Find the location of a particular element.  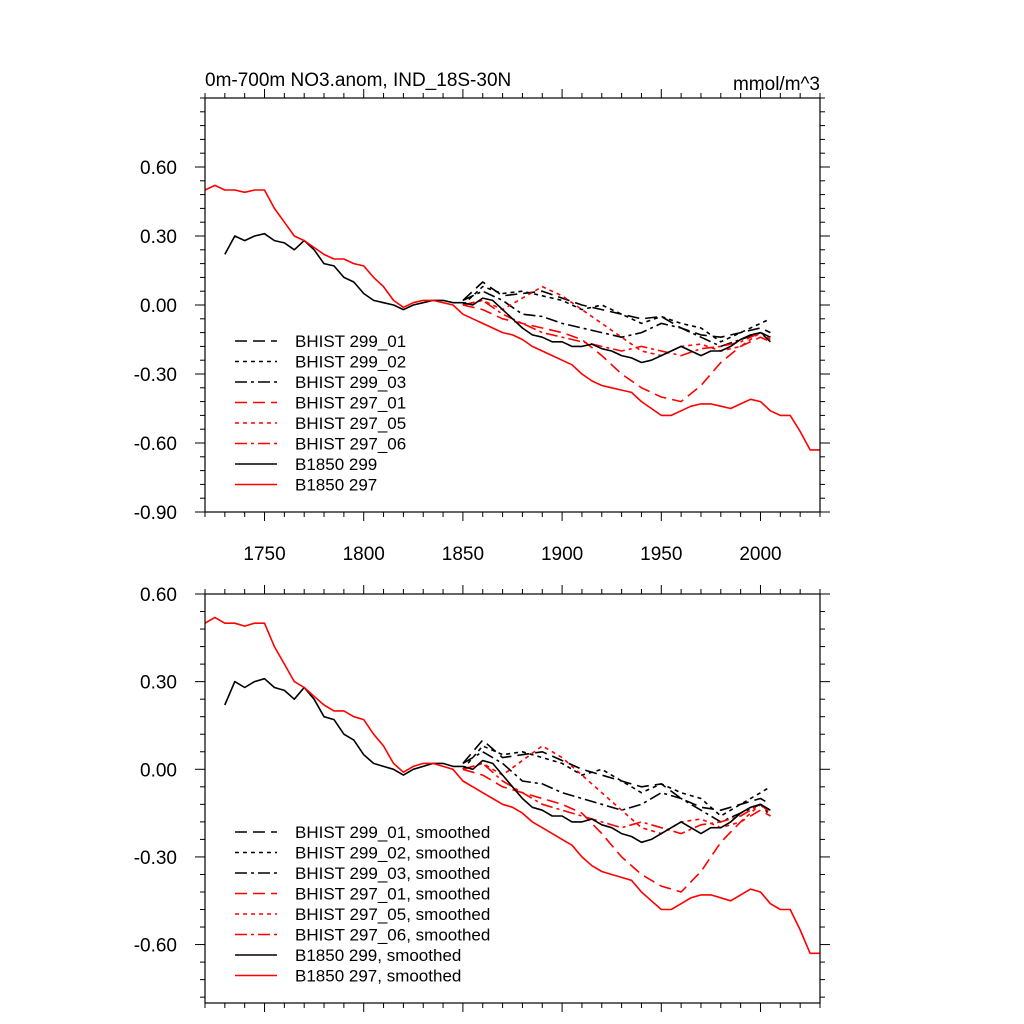

legend-label: BHIST 297_01 is located at coordinates (350, 403).